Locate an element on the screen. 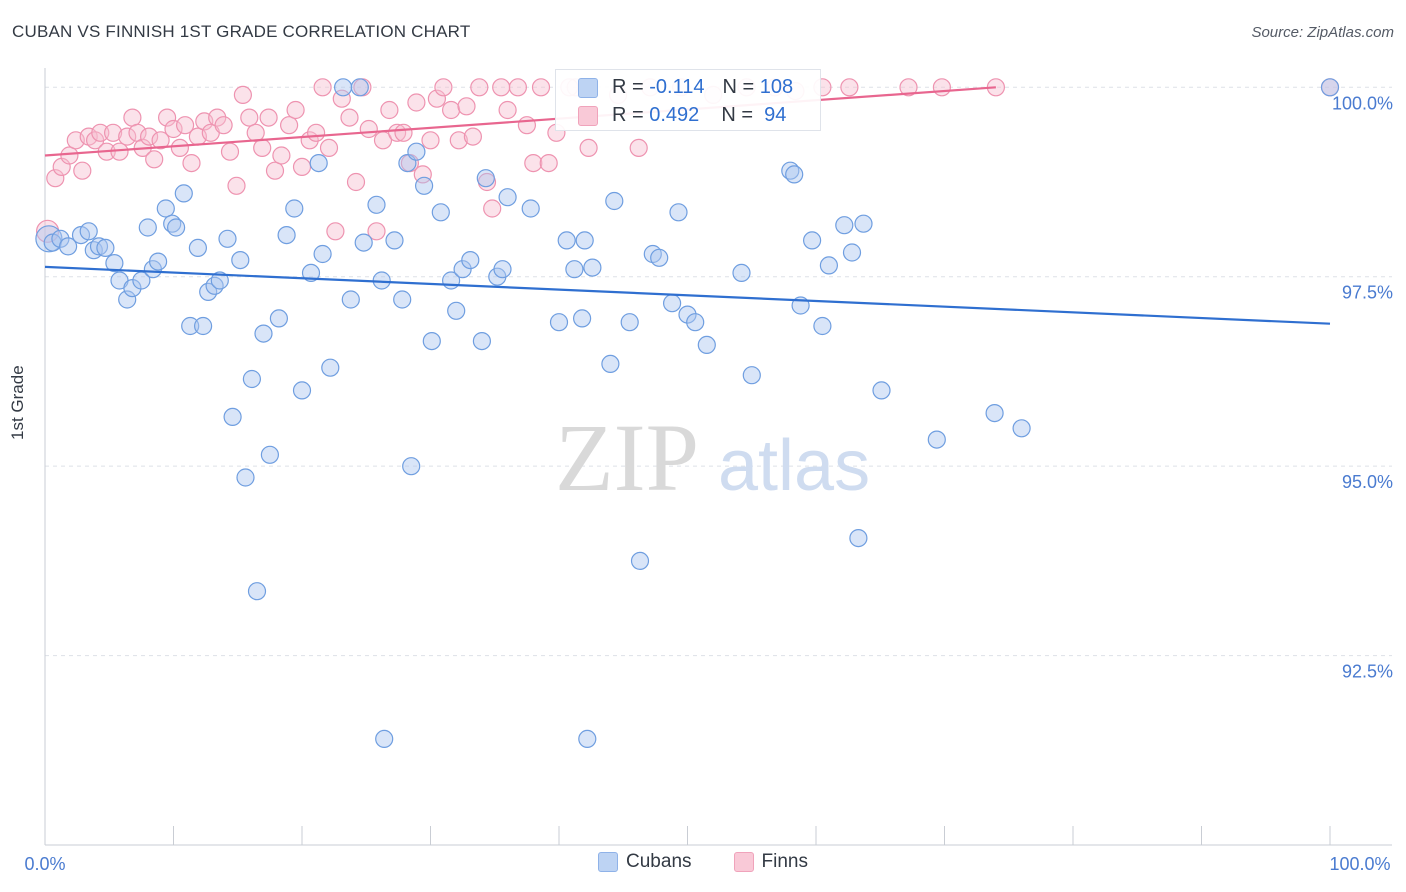 The height and width of the screenshot is (892, 1406). x-tick-label-0: 0.0% is located at coordinates (44, 864).